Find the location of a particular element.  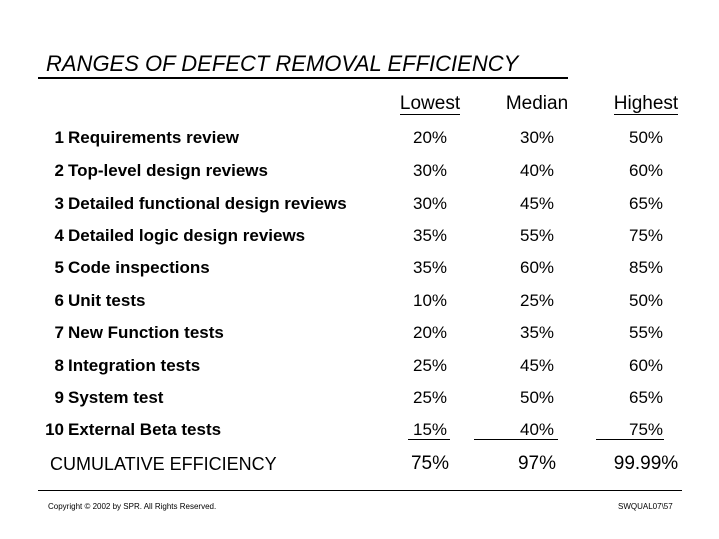

row-median: 50% is located at coordinates (537, 397).